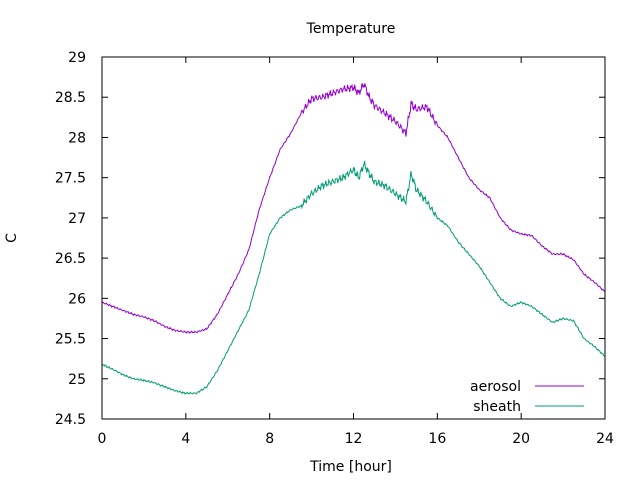  I want to click on y-tick-label: 26, so click(77, 299).